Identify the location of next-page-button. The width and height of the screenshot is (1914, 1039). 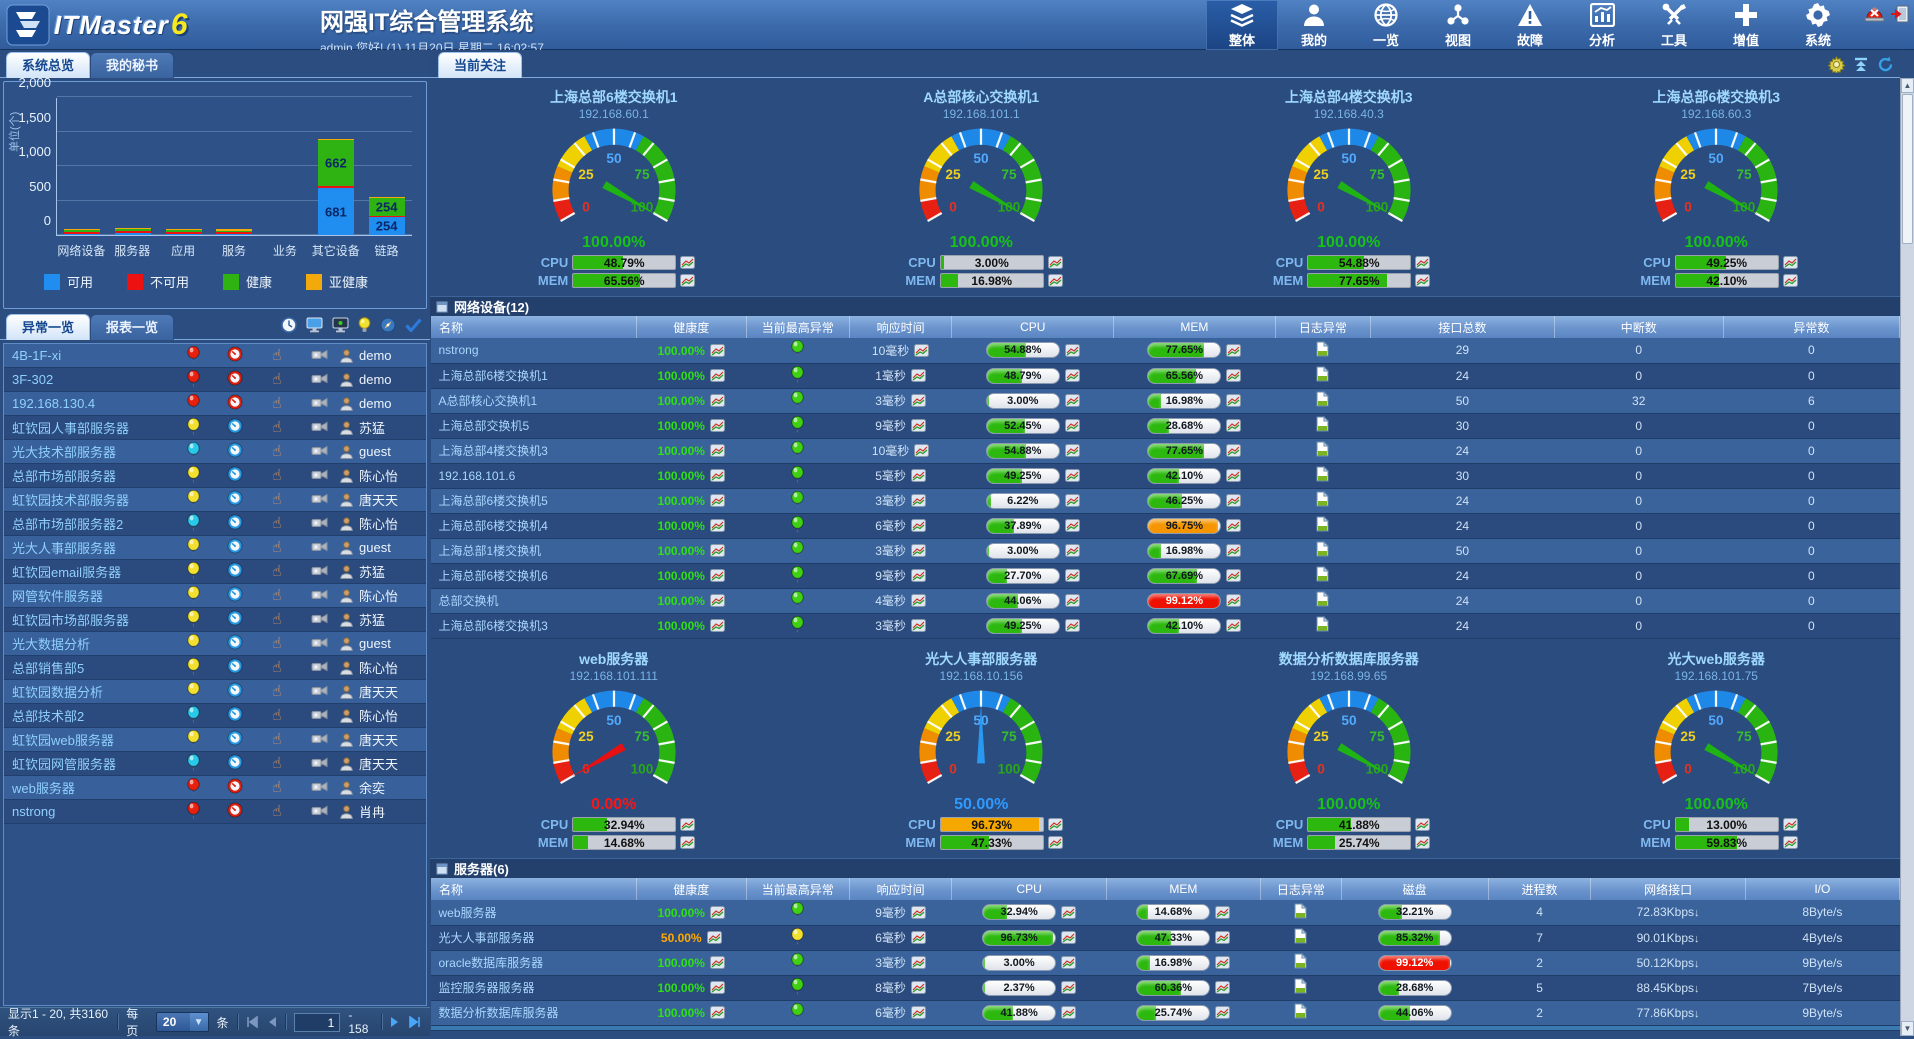
(395, 1022).